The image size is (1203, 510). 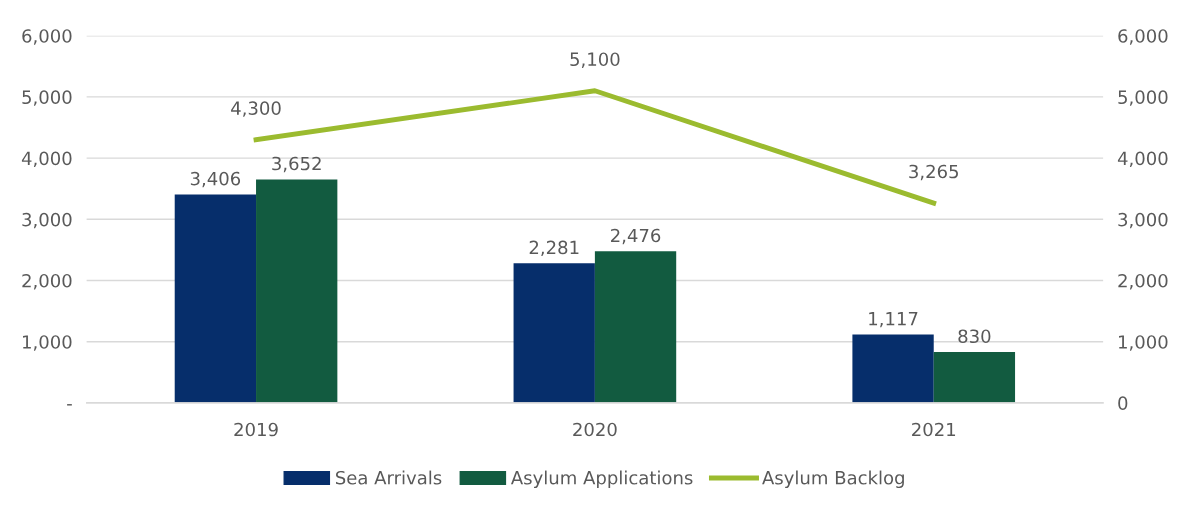 I want to click on data-label: 5,100, so click(x=595, y=60).